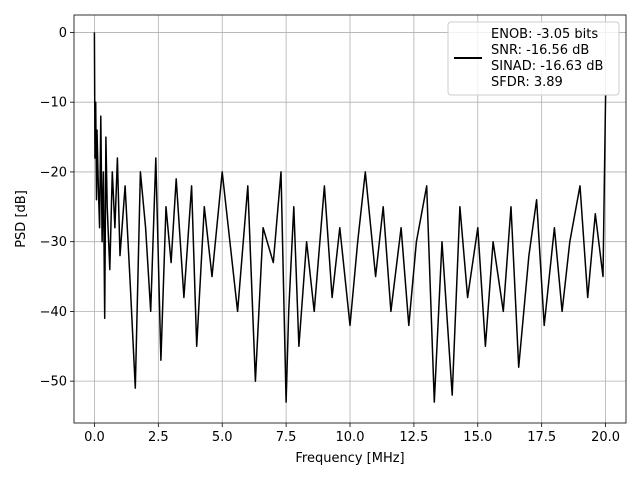 The image size is (640, 480). I want to click on y-tick-label: −30, so click(53, 242).